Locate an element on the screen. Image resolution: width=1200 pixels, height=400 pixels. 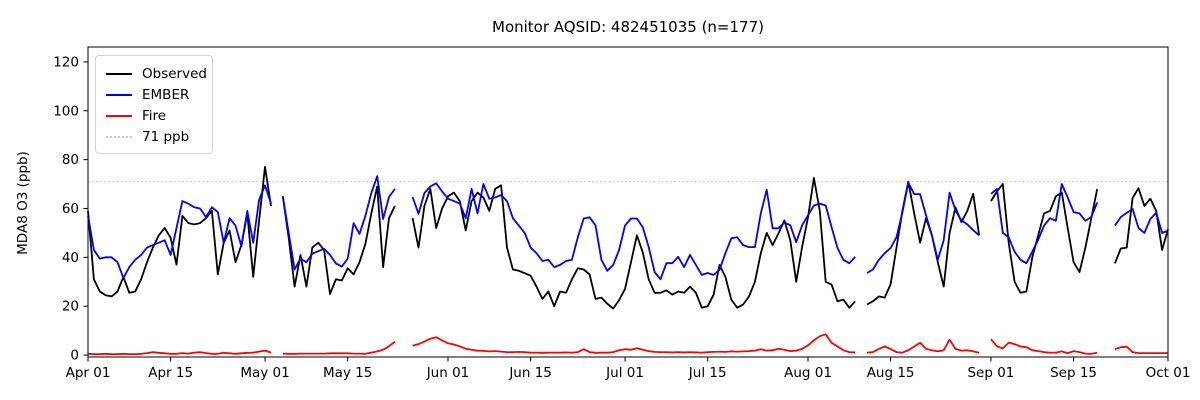
svg-text: Apr 01 is located at coordinates (88, 373).